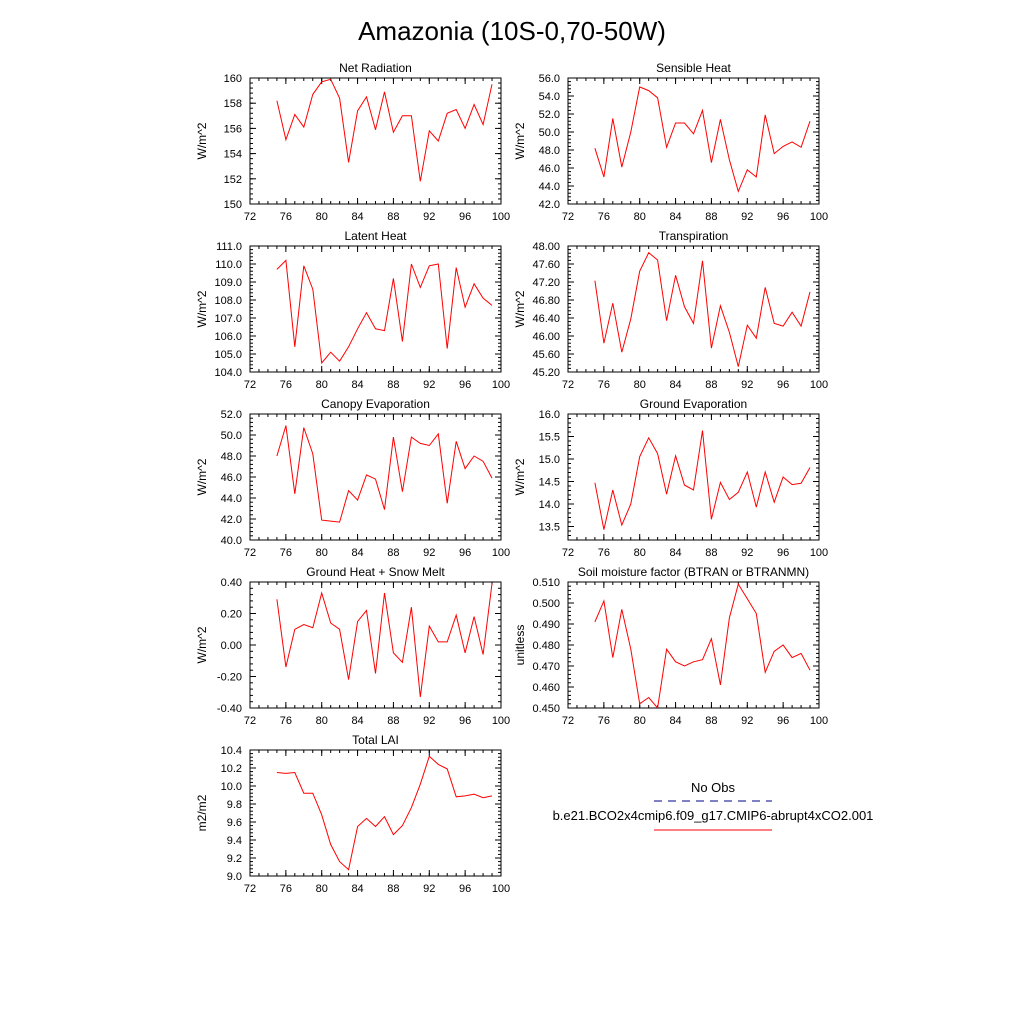 The height and width of the screenshot is (1024, 1024). I want to click on y-tick-label: 46.80, so click(546, 301).